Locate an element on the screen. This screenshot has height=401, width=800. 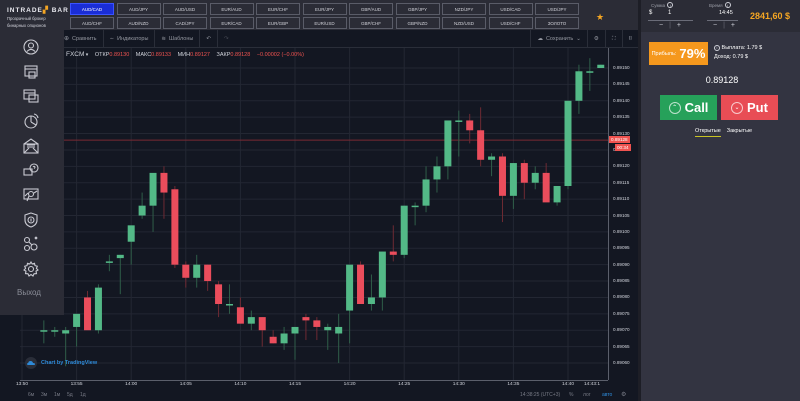
currency-pair-button: GBP/AUD is located at coordinates (371, 9).